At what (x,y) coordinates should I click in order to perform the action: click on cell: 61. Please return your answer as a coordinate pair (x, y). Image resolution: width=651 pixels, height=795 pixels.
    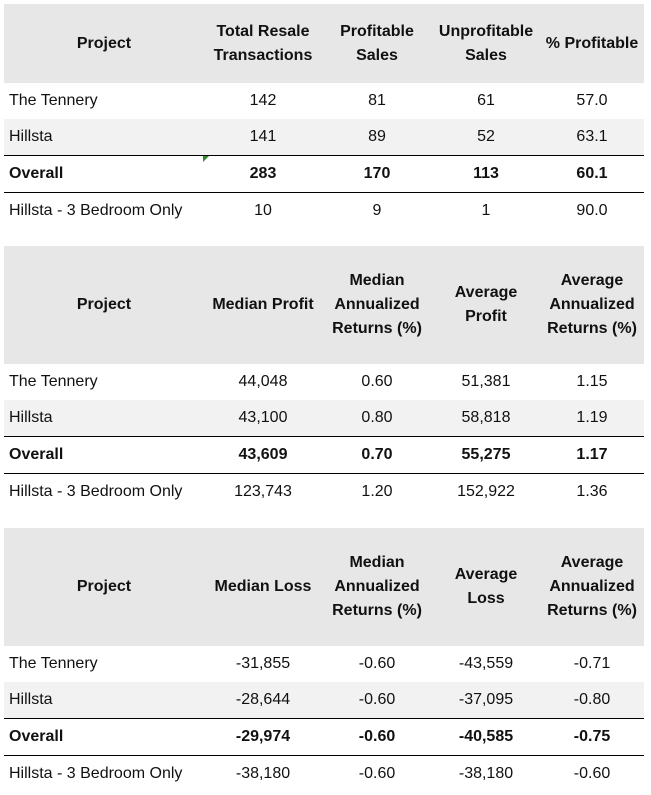
    Looking at the image, I should click on (486, 100).